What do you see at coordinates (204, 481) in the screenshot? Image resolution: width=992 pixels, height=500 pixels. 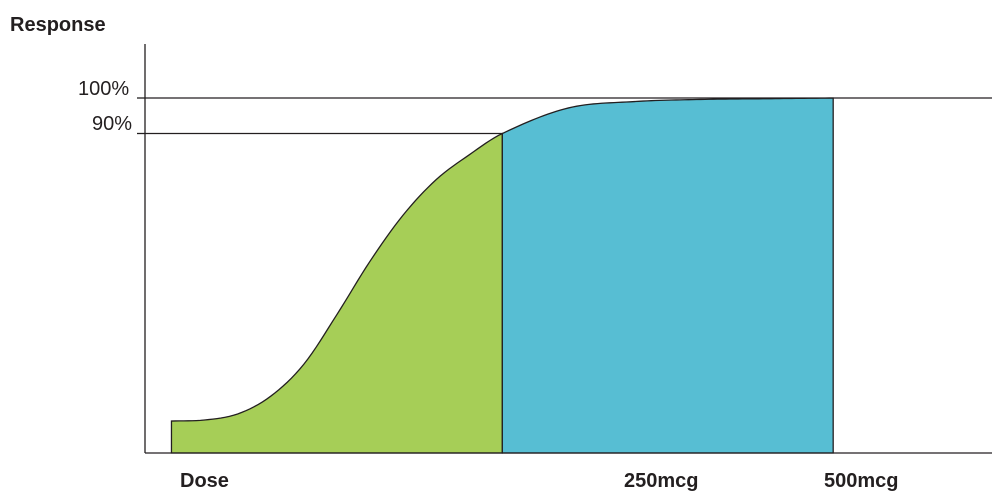 I see `x-axis-label: Dose` at bounding box center [204, 481].